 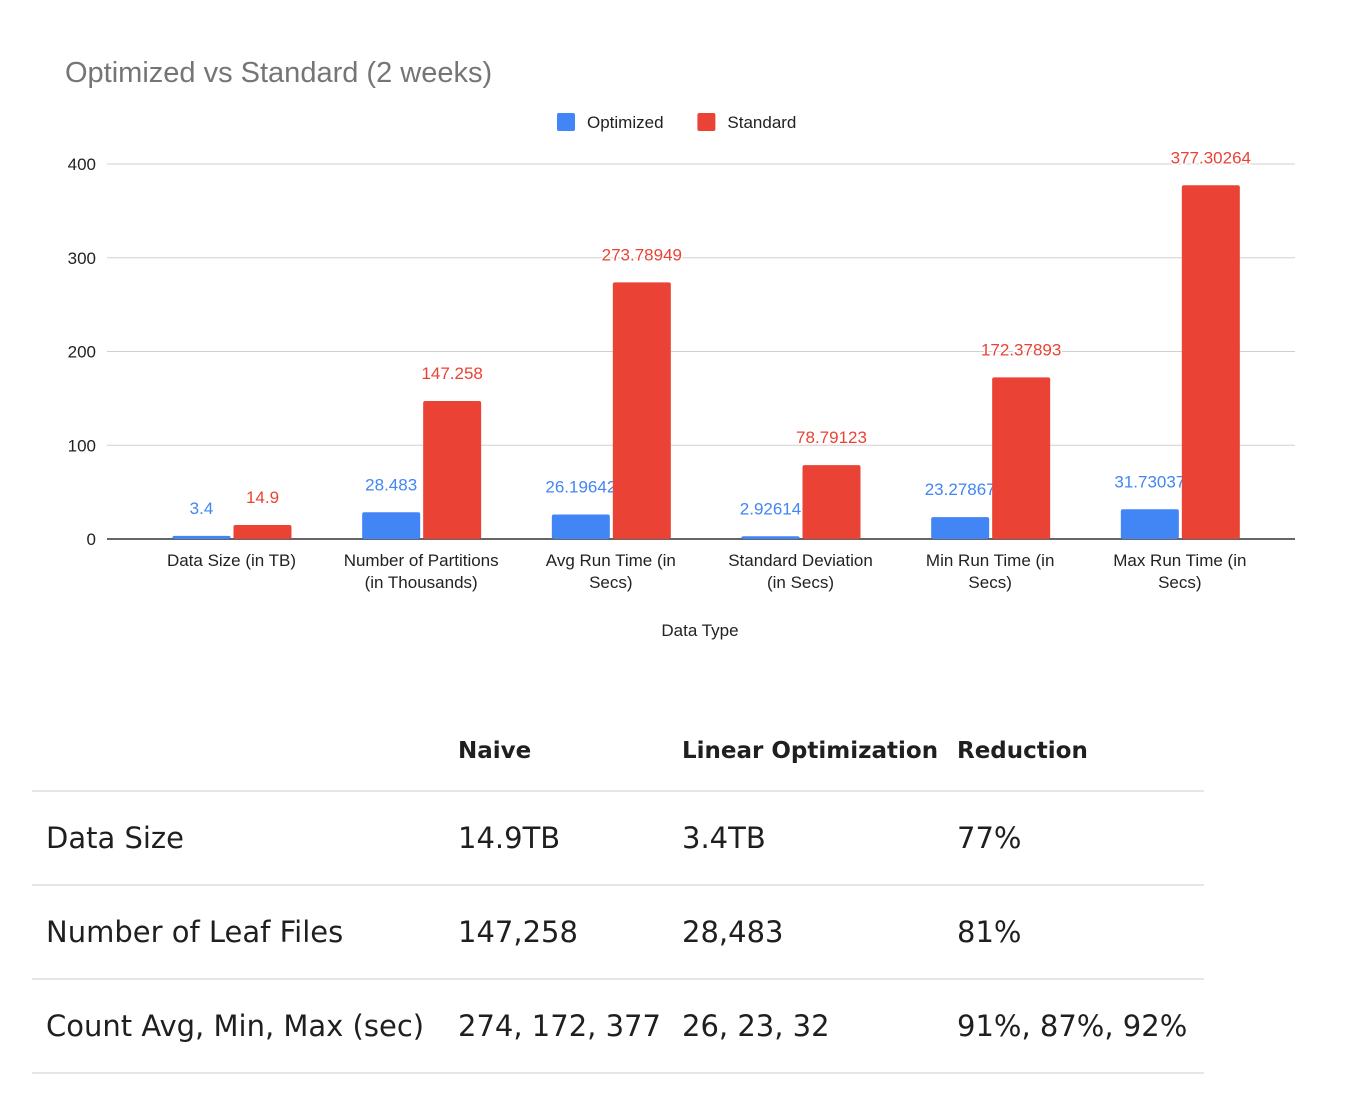 I want to click on cell-linear: 3.4TB, so click(x=805, y=837).